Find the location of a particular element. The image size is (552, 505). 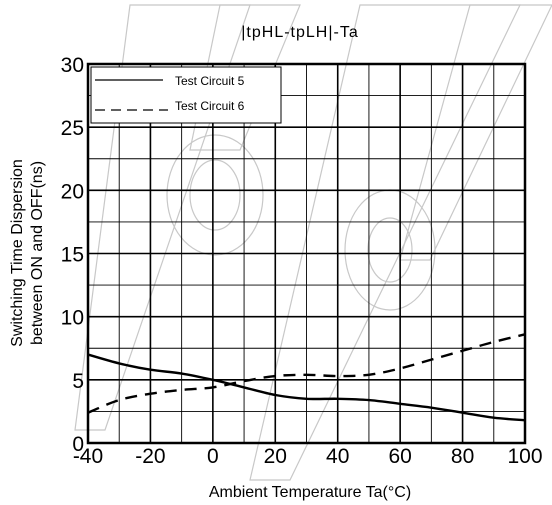

x-tick-label: -20 is located at coordinates (150, 456).